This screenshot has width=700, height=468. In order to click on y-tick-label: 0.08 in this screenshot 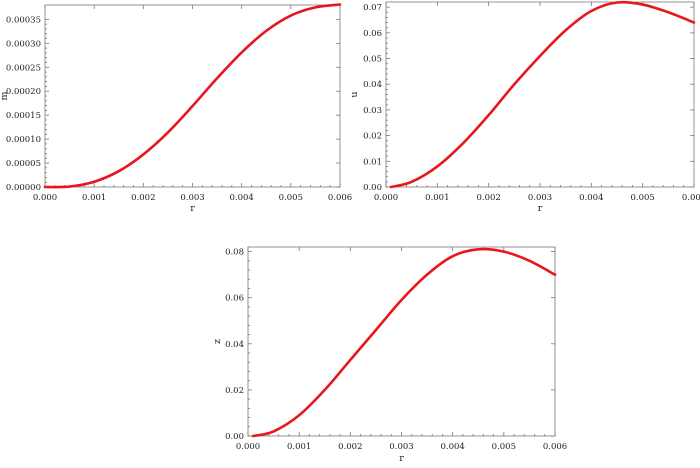, I will do `click(234, 253)`.